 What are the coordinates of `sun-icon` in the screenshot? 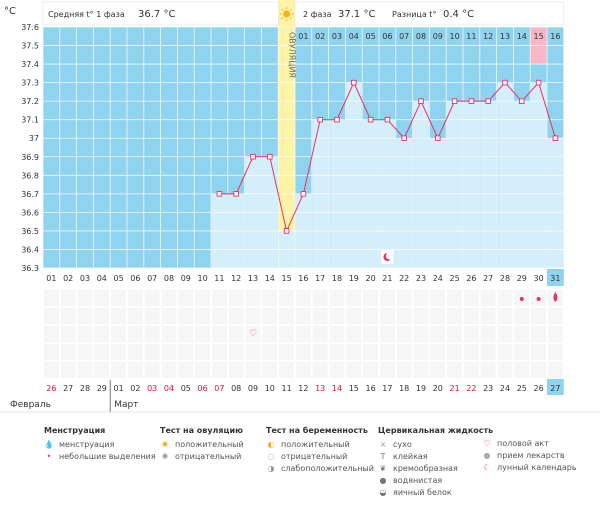 It's located at (287, 14).